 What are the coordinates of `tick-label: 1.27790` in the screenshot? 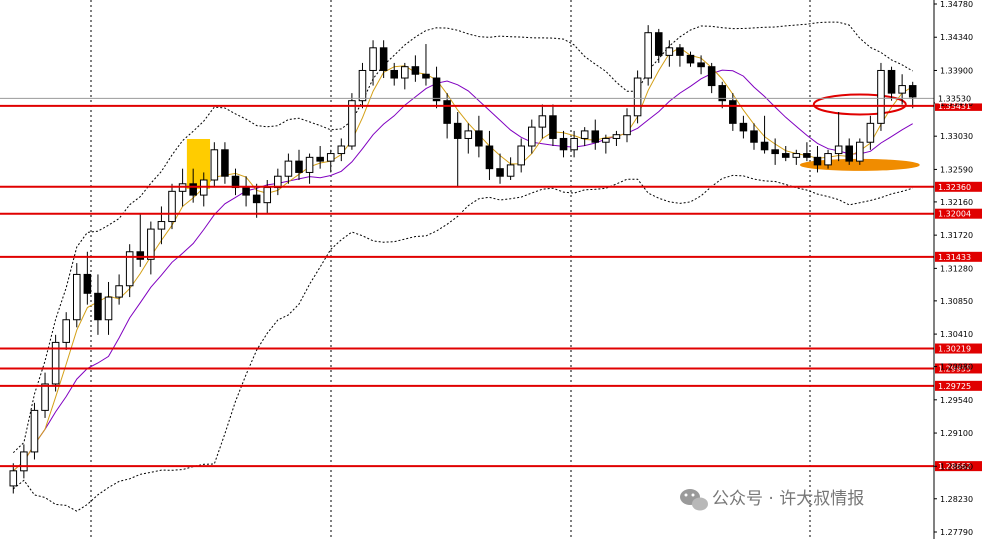 It's located at (956, 532).